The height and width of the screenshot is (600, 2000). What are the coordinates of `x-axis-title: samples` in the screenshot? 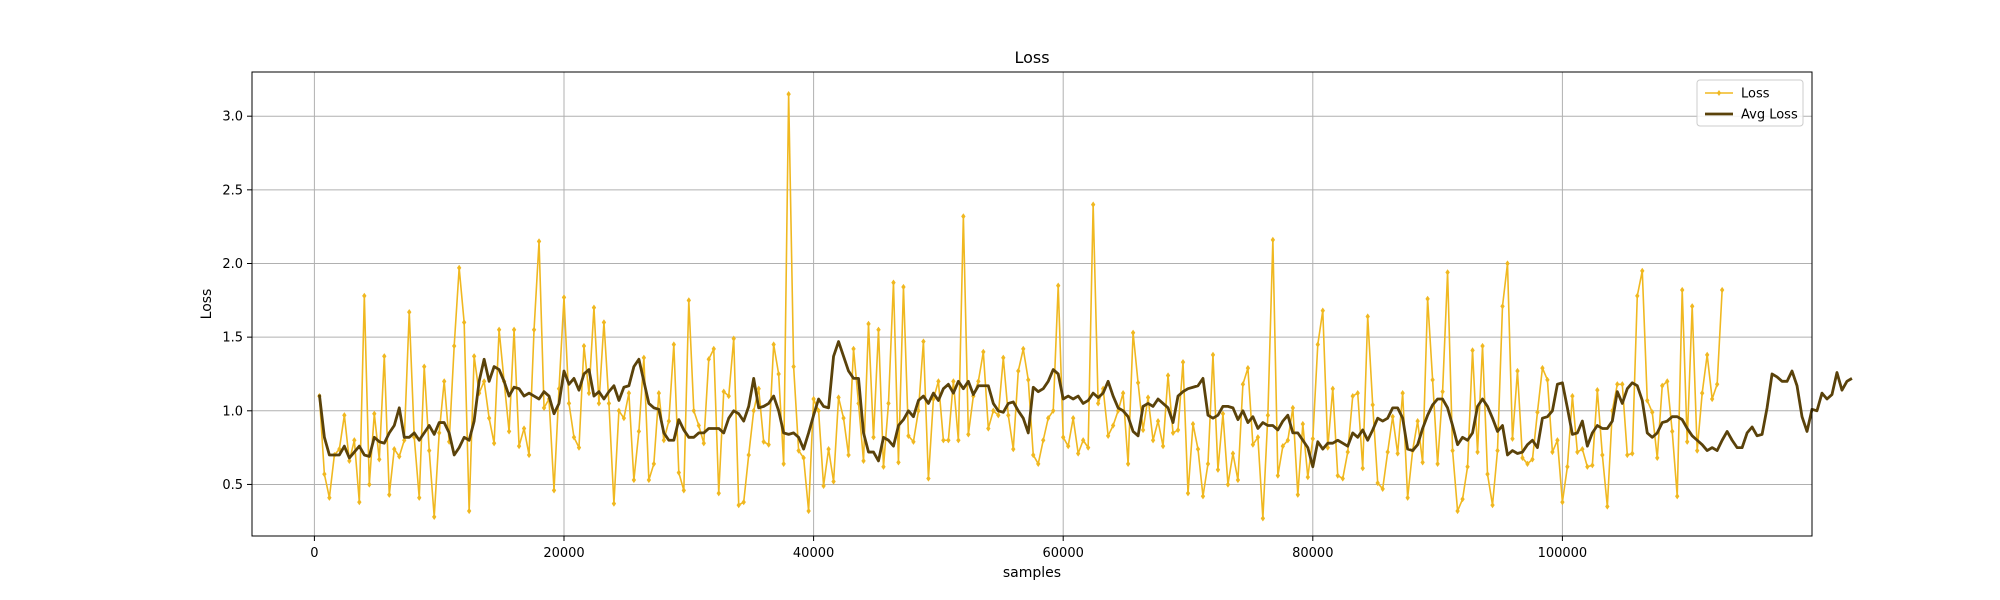 It's located at (1032, 573).